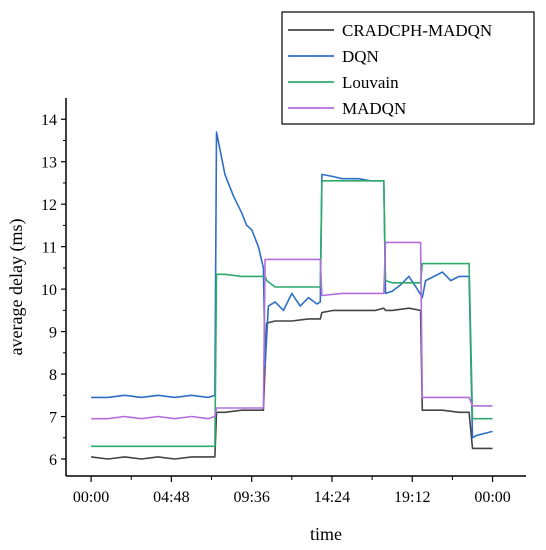 The image size is (546, 550). I want to click on x-tick-label-5: 00:00, so click(492, 497).